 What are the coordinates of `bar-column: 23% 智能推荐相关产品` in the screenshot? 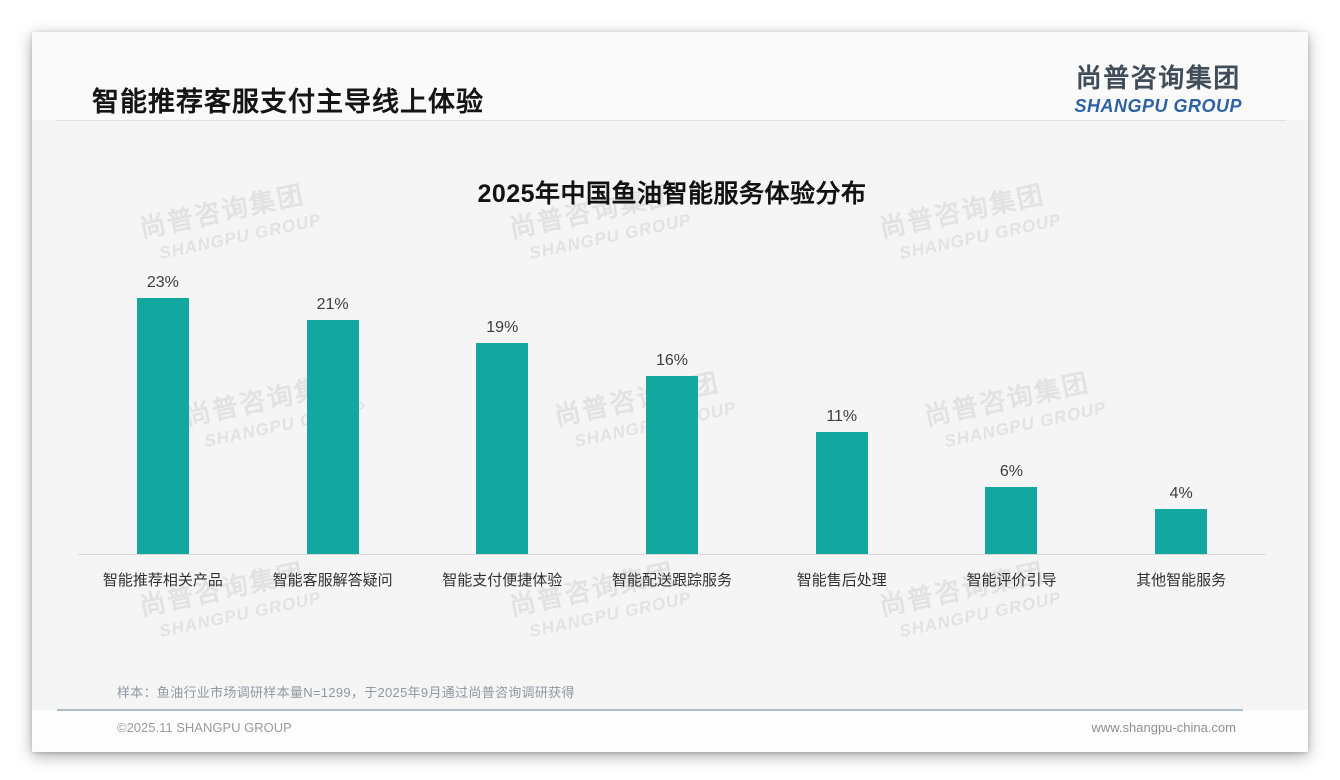 It's located at (163, 375).